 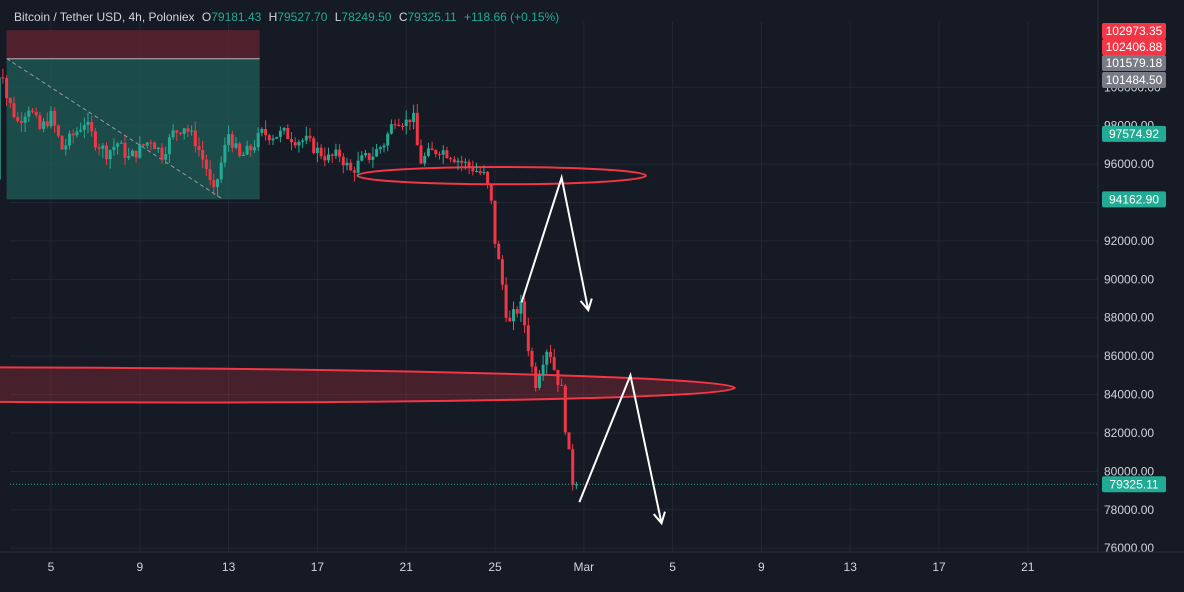 What do you see at coordinates (1129, 356) in the screenshot?
I see `price-tick-label: 86000.00` at bounding box center [1129, 356].